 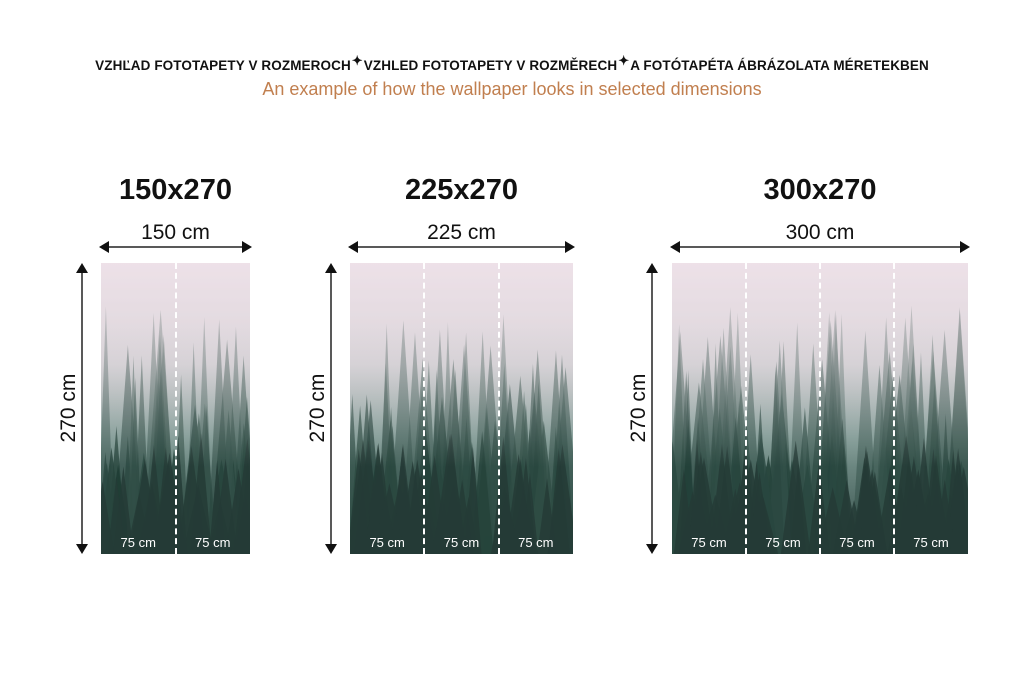 What do you see at coordinates (175, 190) in the screenshot?
I see `variant-title: 150x270` at bounding box center [175, 190].